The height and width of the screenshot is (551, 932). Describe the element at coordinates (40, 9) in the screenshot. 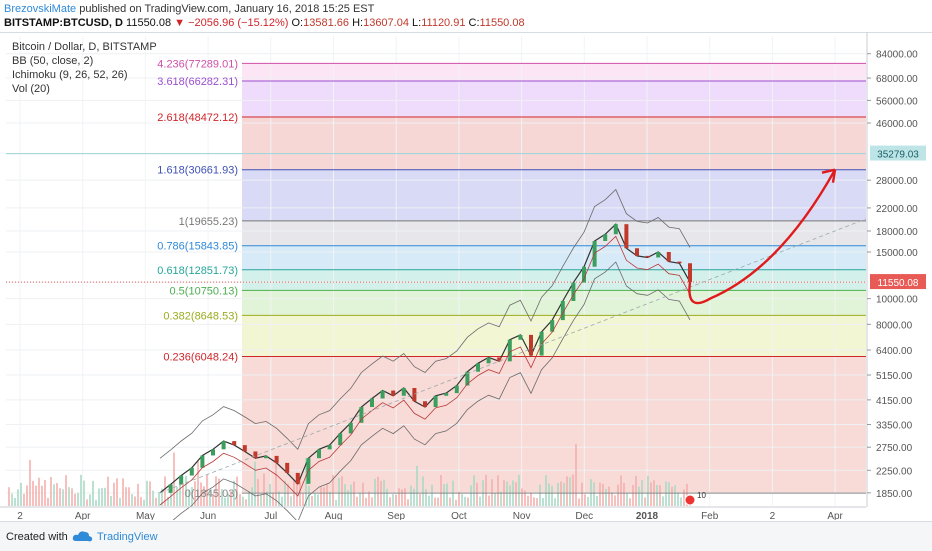

I see `author-link: BrezovskiMate` at that location.